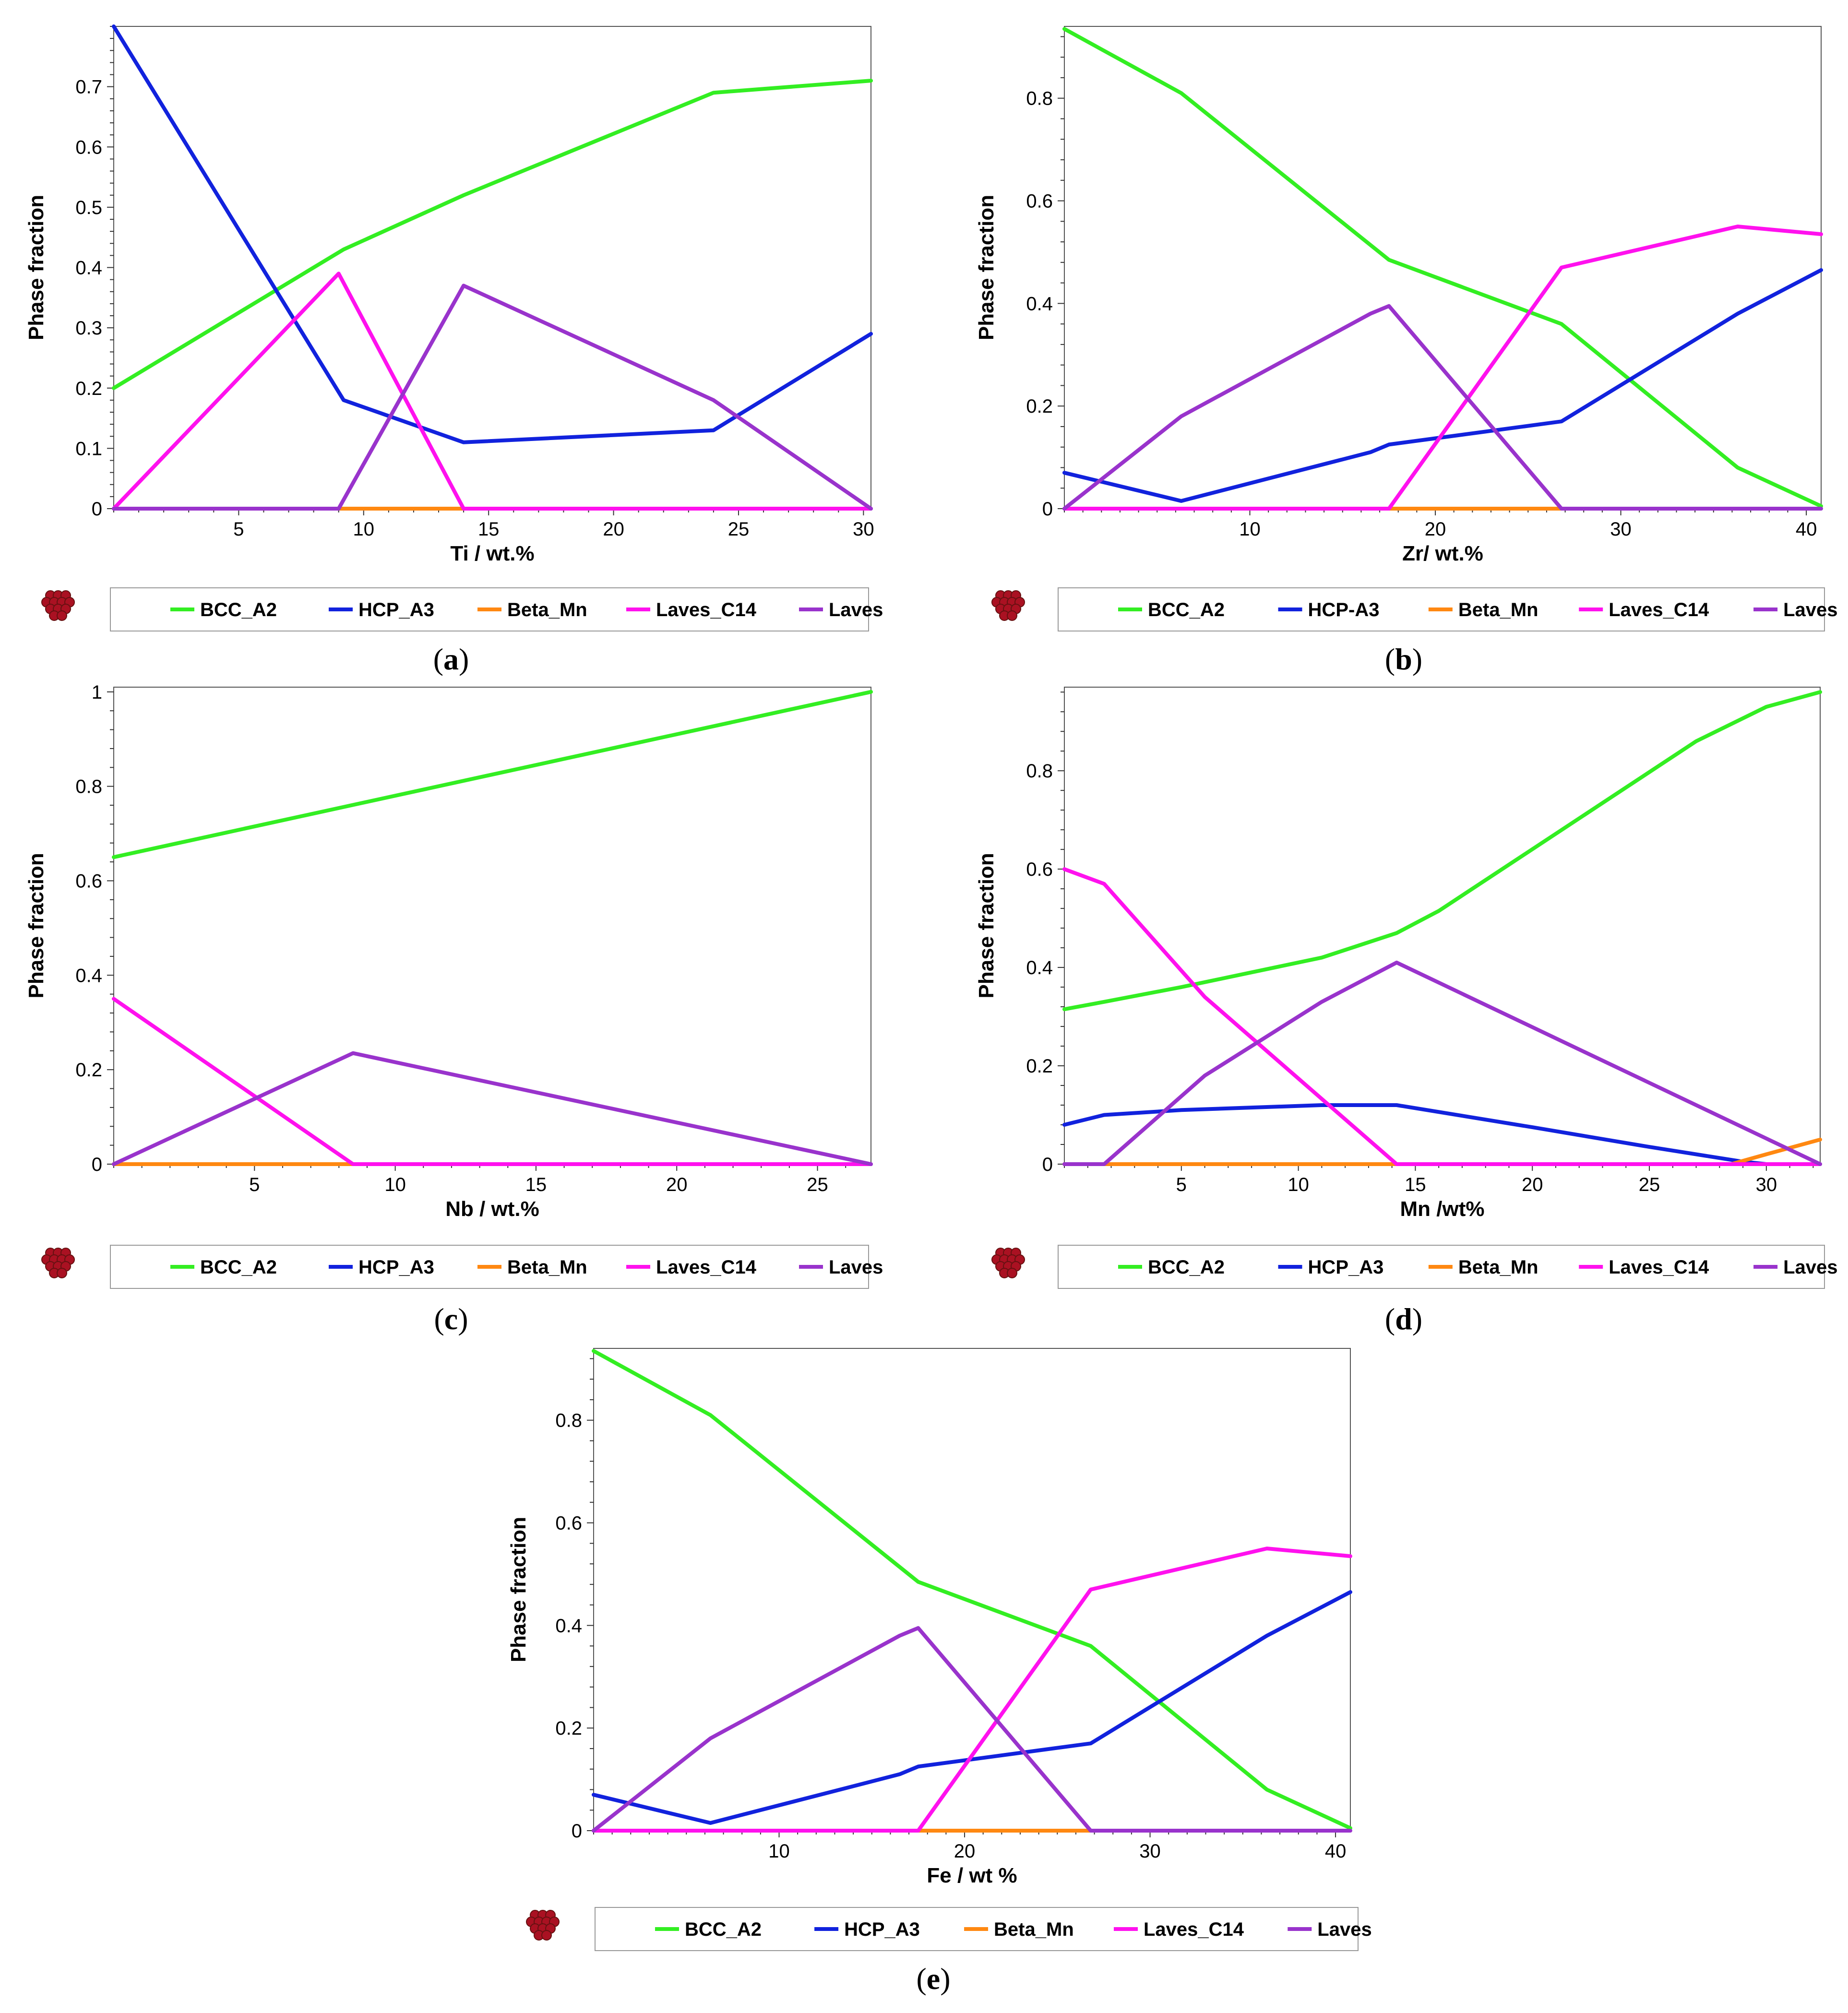  Describe the element at coordinates (1442, 553) in the screenshot. I see `x-axis-label: Zr/ wt.%` at that location.